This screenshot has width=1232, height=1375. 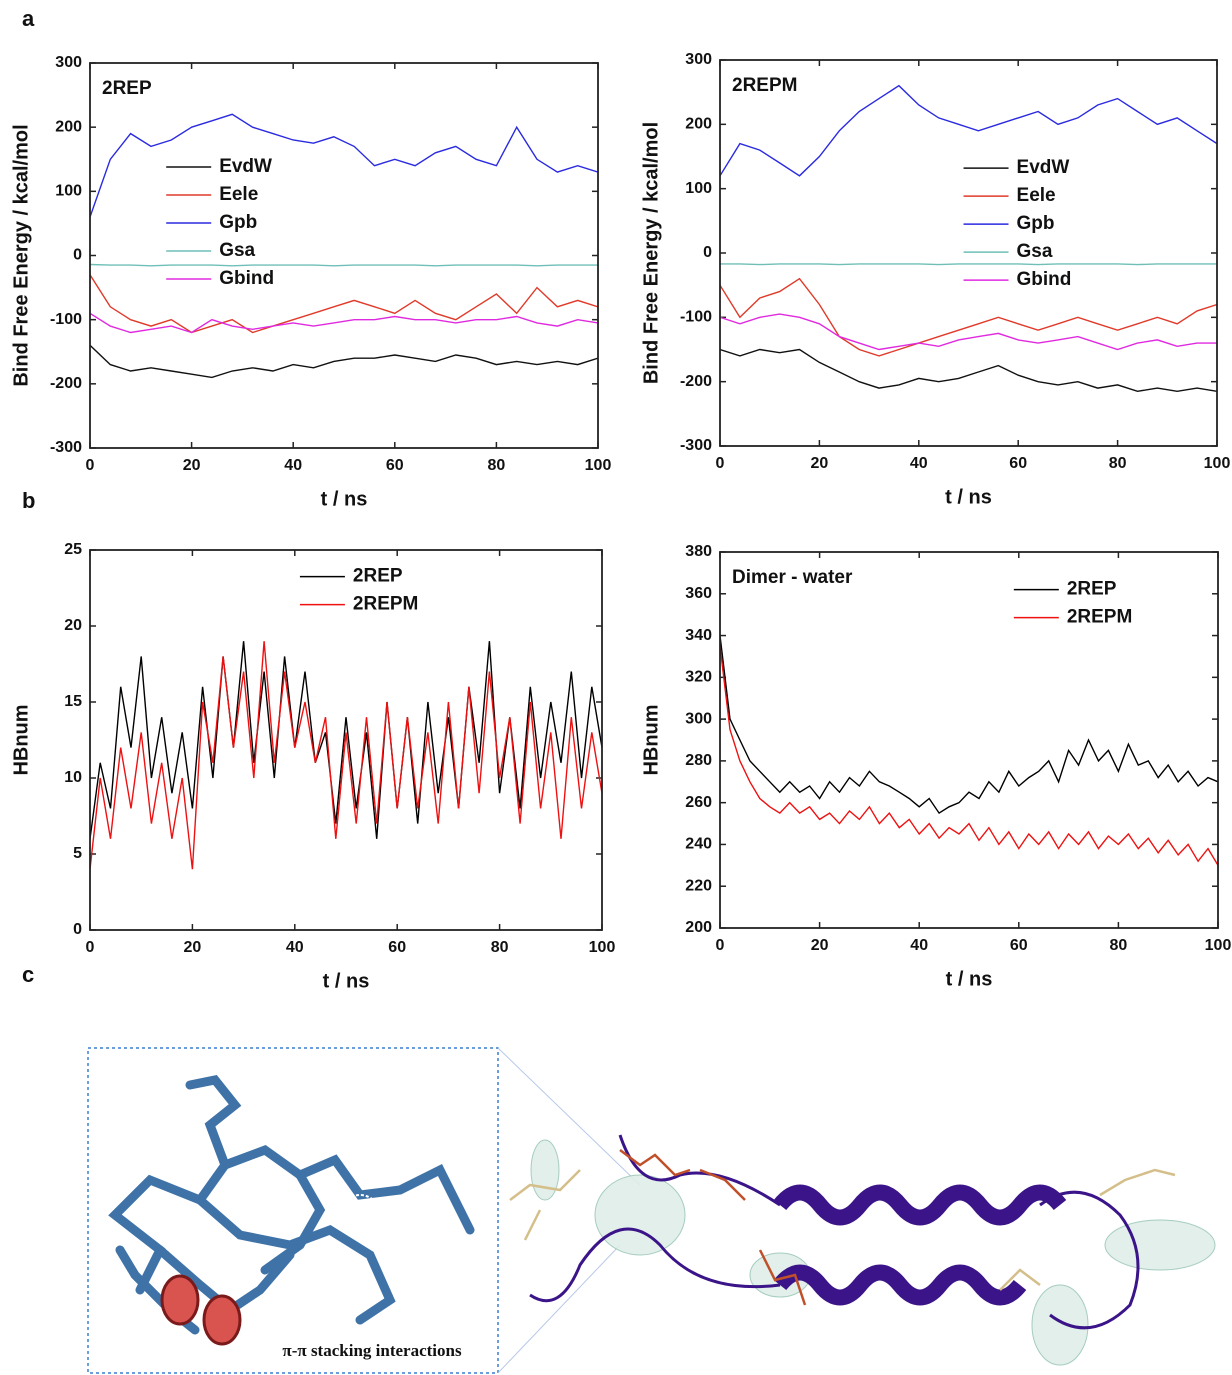 What do you see at coordinates (291, 1205) in the screenshot?
I see `stick-model` at bounding box center [291, 1205].